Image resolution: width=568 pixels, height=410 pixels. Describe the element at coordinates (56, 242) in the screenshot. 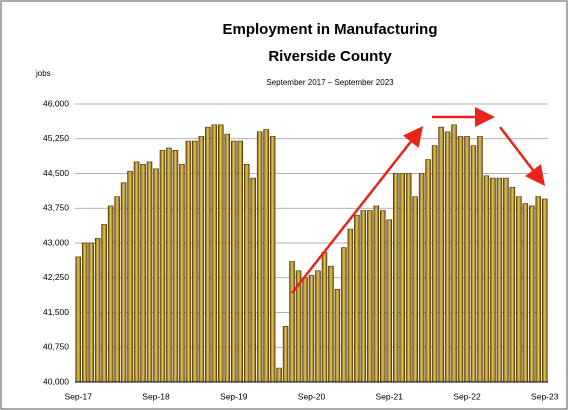

I see `y-tick-label: 43,000` at that location.